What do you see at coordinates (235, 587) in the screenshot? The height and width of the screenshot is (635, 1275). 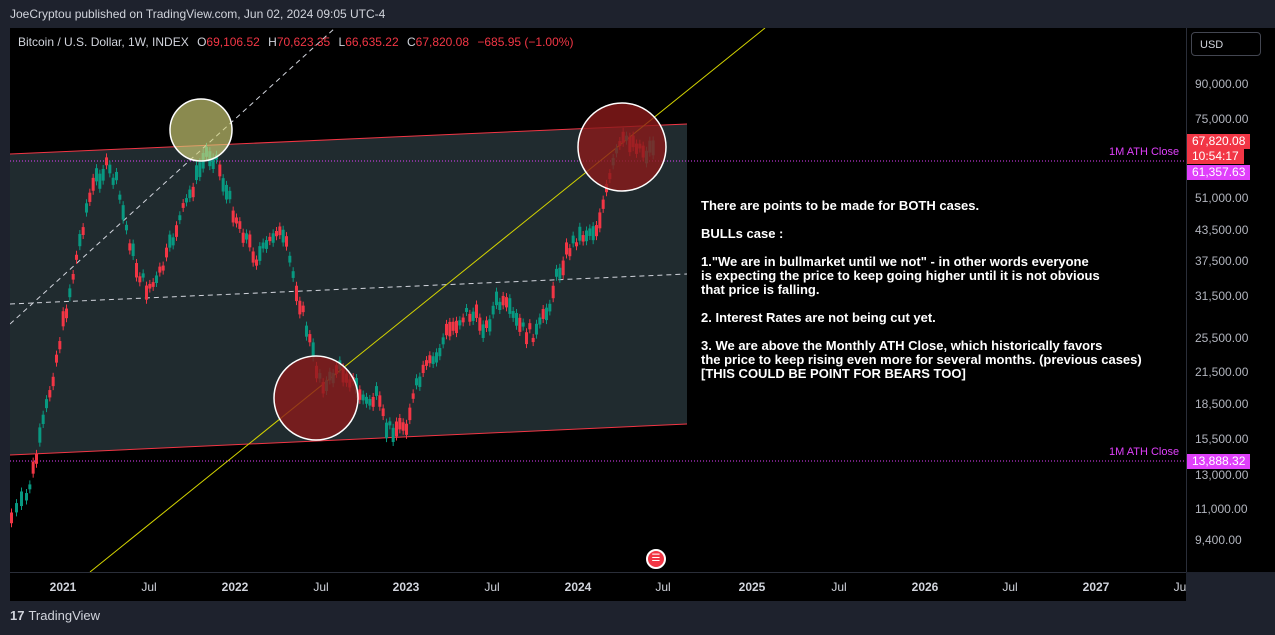 I see `time-tick: 2022` at bounding box center [235, 587].